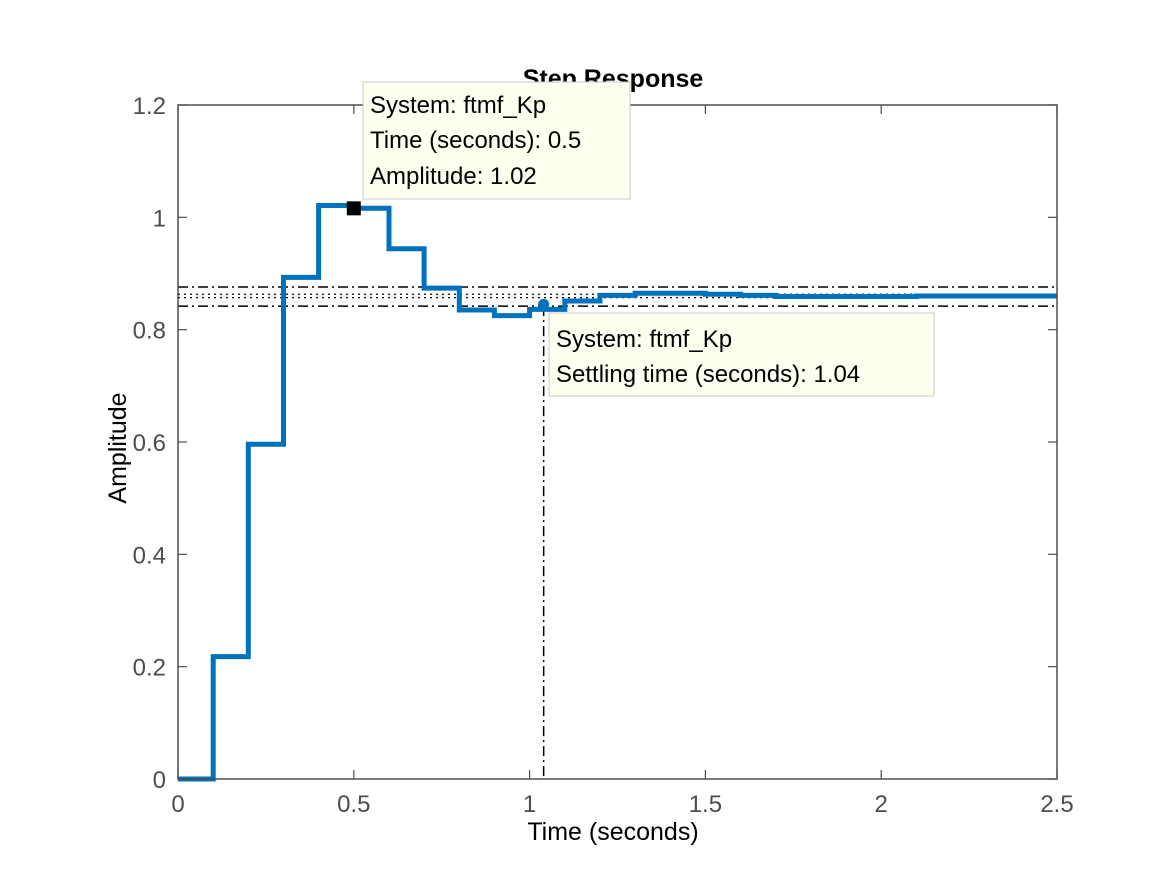 Image resolution: width=1167 pixels, height=875 pixels. Describe the element at coordinates (149, 331) in the screenshot. I see `y-tick-label: 0.8` at that location.